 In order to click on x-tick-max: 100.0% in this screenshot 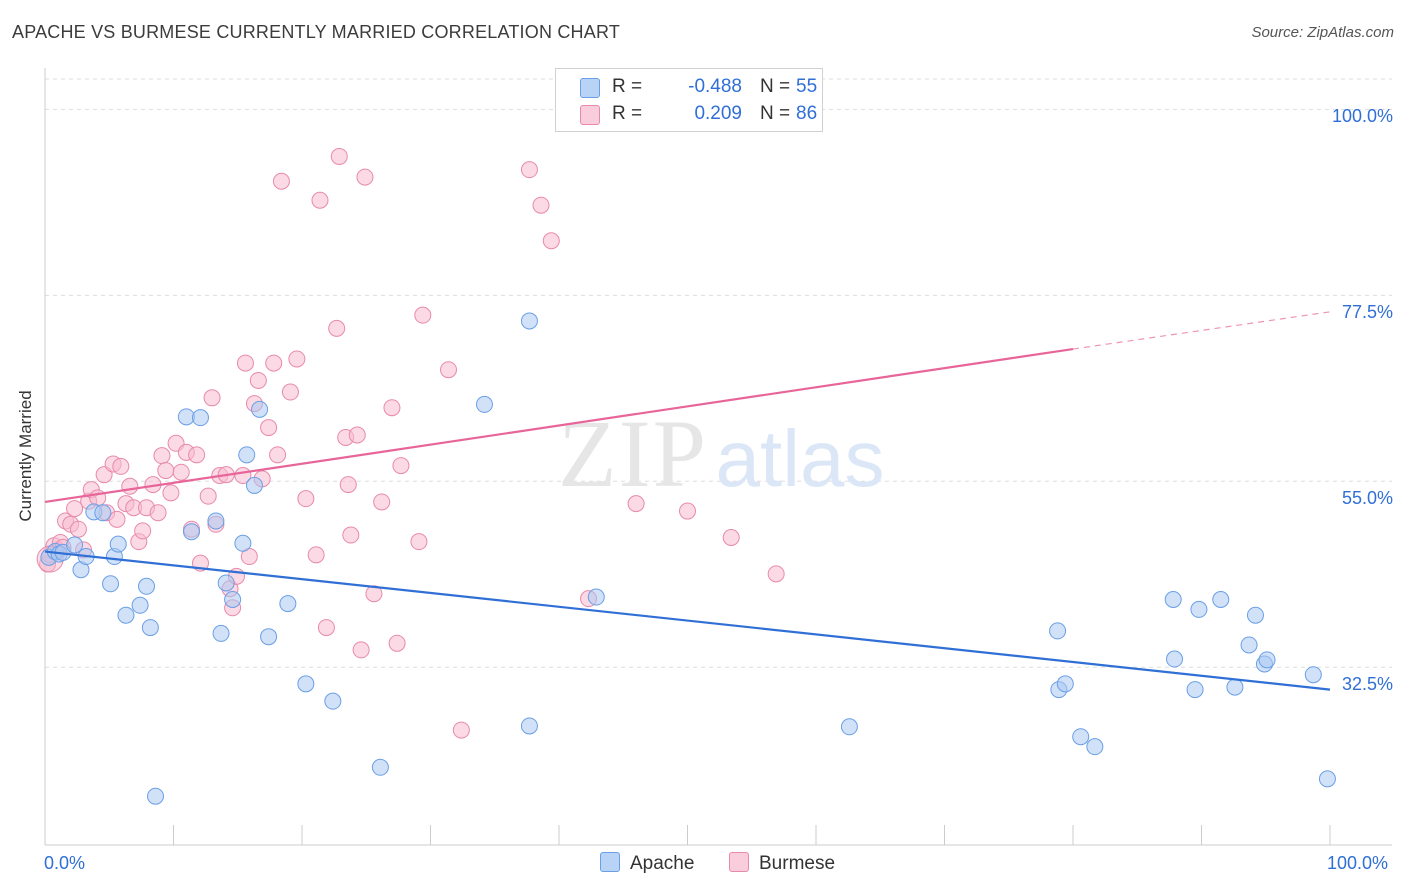, I will do `click(1358, 863)`.